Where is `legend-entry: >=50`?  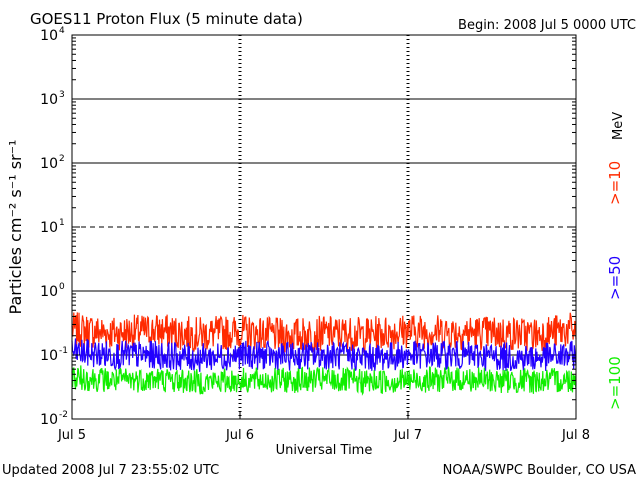 legend-entry: >=50 is located at coordinates (615, 278).